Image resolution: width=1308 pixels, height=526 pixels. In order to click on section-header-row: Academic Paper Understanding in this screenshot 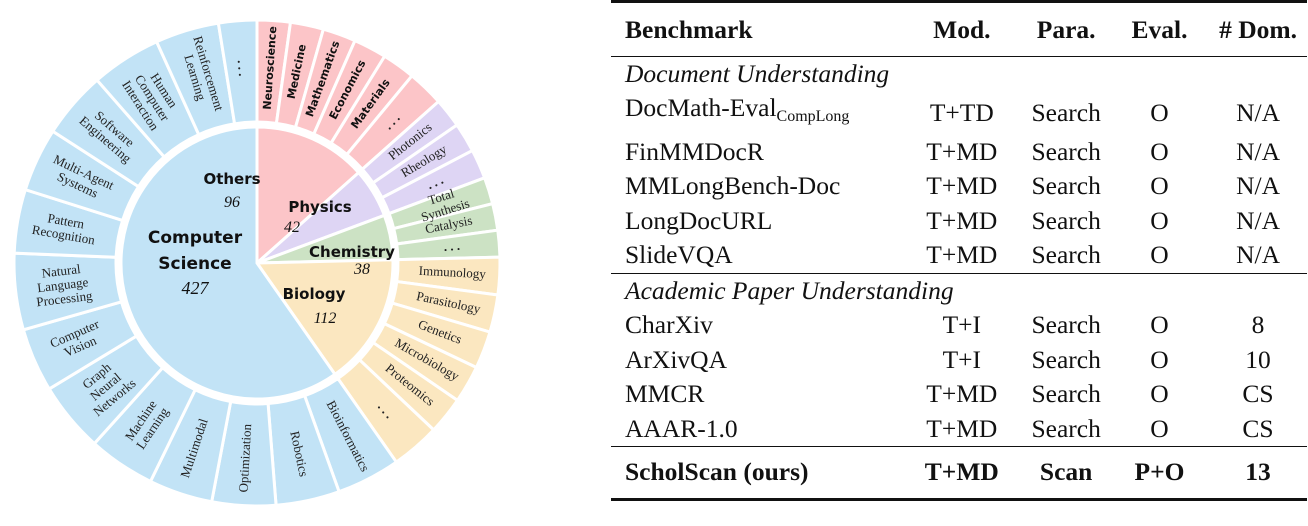, I will do `click(959, 290)`.